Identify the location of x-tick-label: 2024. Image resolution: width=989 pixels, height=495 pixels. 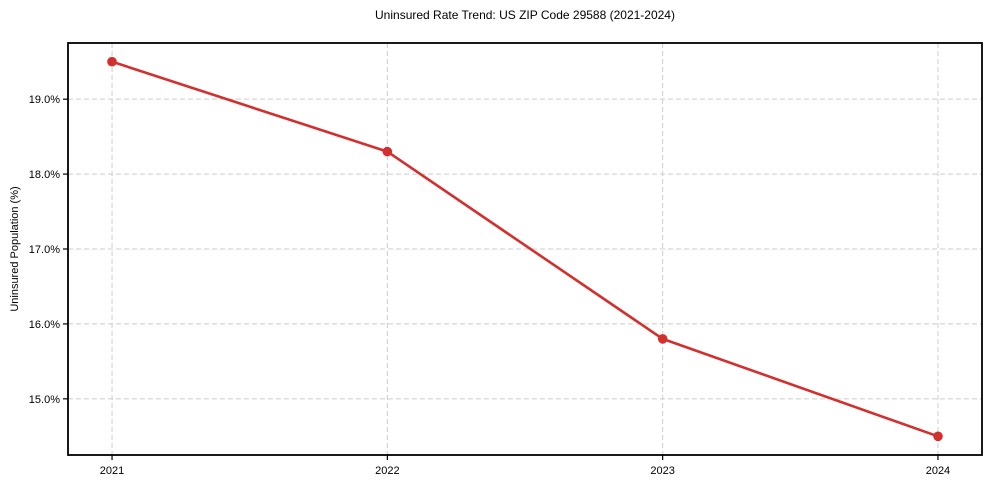
(938, 471).